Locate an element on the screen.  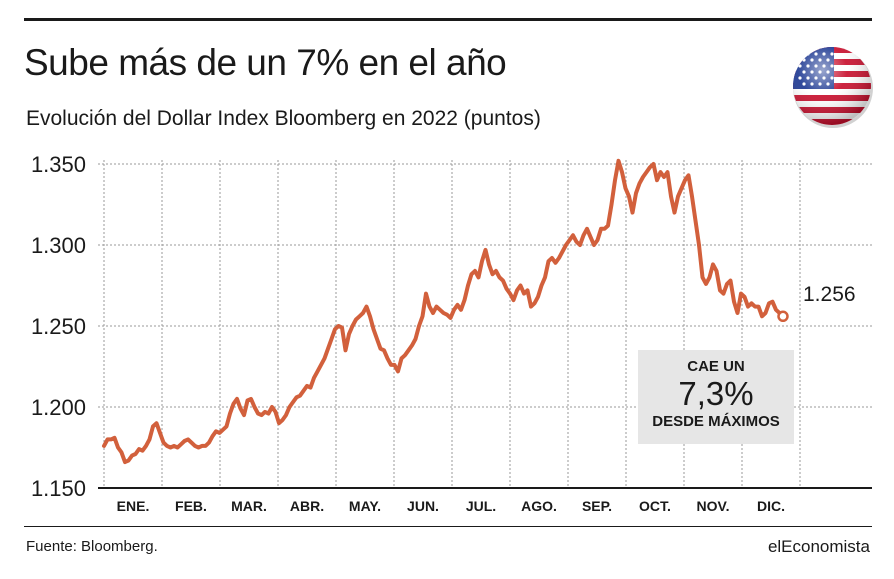
y-axis-ticks: 1.150 1.200 1.250 1.300 1.350 is located at coordinates (58, 326).